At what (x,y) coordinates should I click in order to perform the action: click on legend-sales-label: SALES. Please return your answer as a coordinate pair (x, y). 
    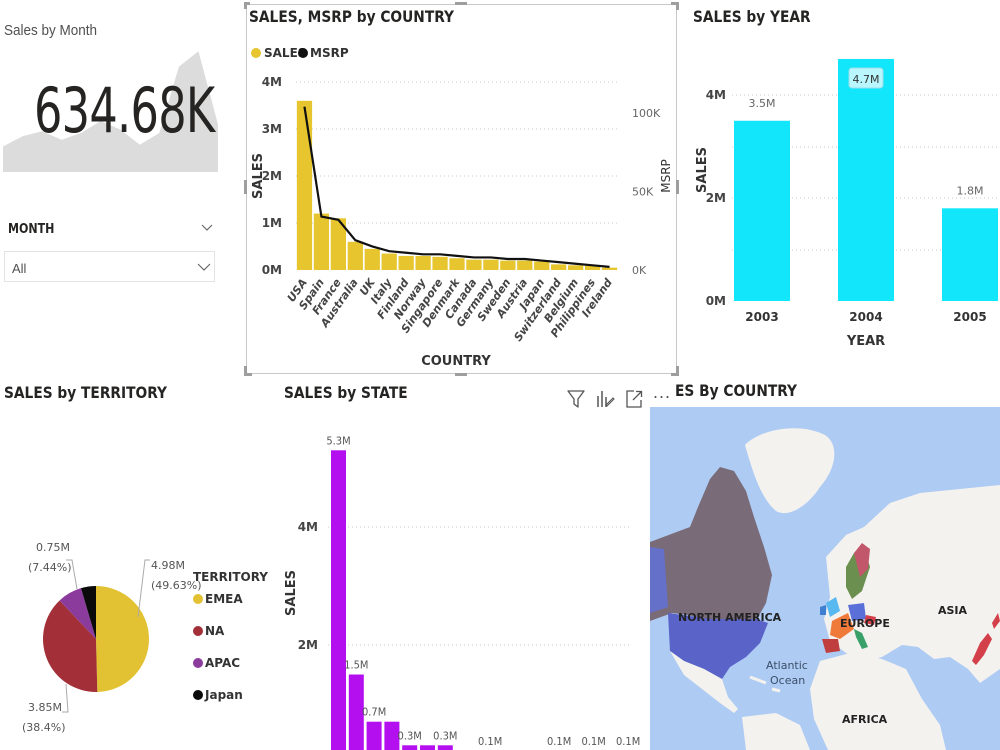
    Looking at the image, I should click on (285, 53).